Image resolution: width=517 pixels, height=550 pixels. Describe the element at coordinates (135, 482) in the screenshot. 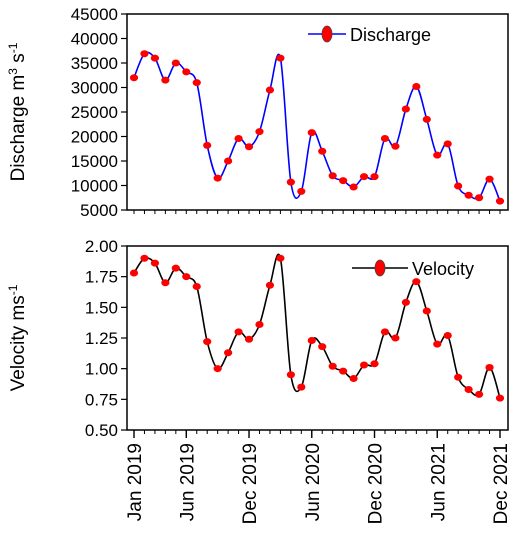

I see `x-tick-label: Jan 2019` at that location.